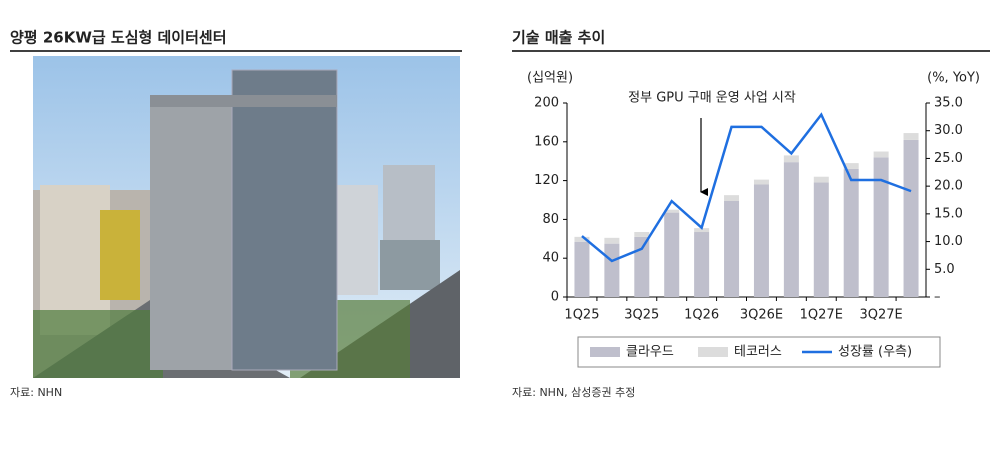 Image resolution: width=1001 pixels, height=449 pixels. What do you see at coordinates (948, 213) in the screenshot?
I see `y2-tick-label: 15.0` at bounding box center [948, 213].